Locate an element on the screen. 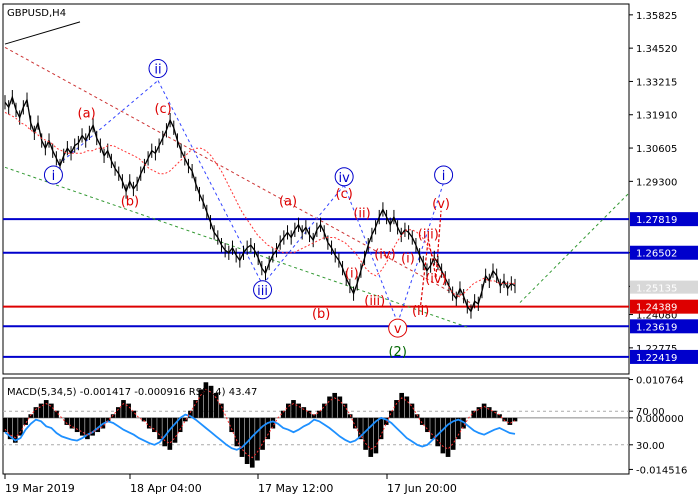 Image resolution: width=700 pixels, height=500 pixels. macd-signal-line is located at coordinates (260, 423).